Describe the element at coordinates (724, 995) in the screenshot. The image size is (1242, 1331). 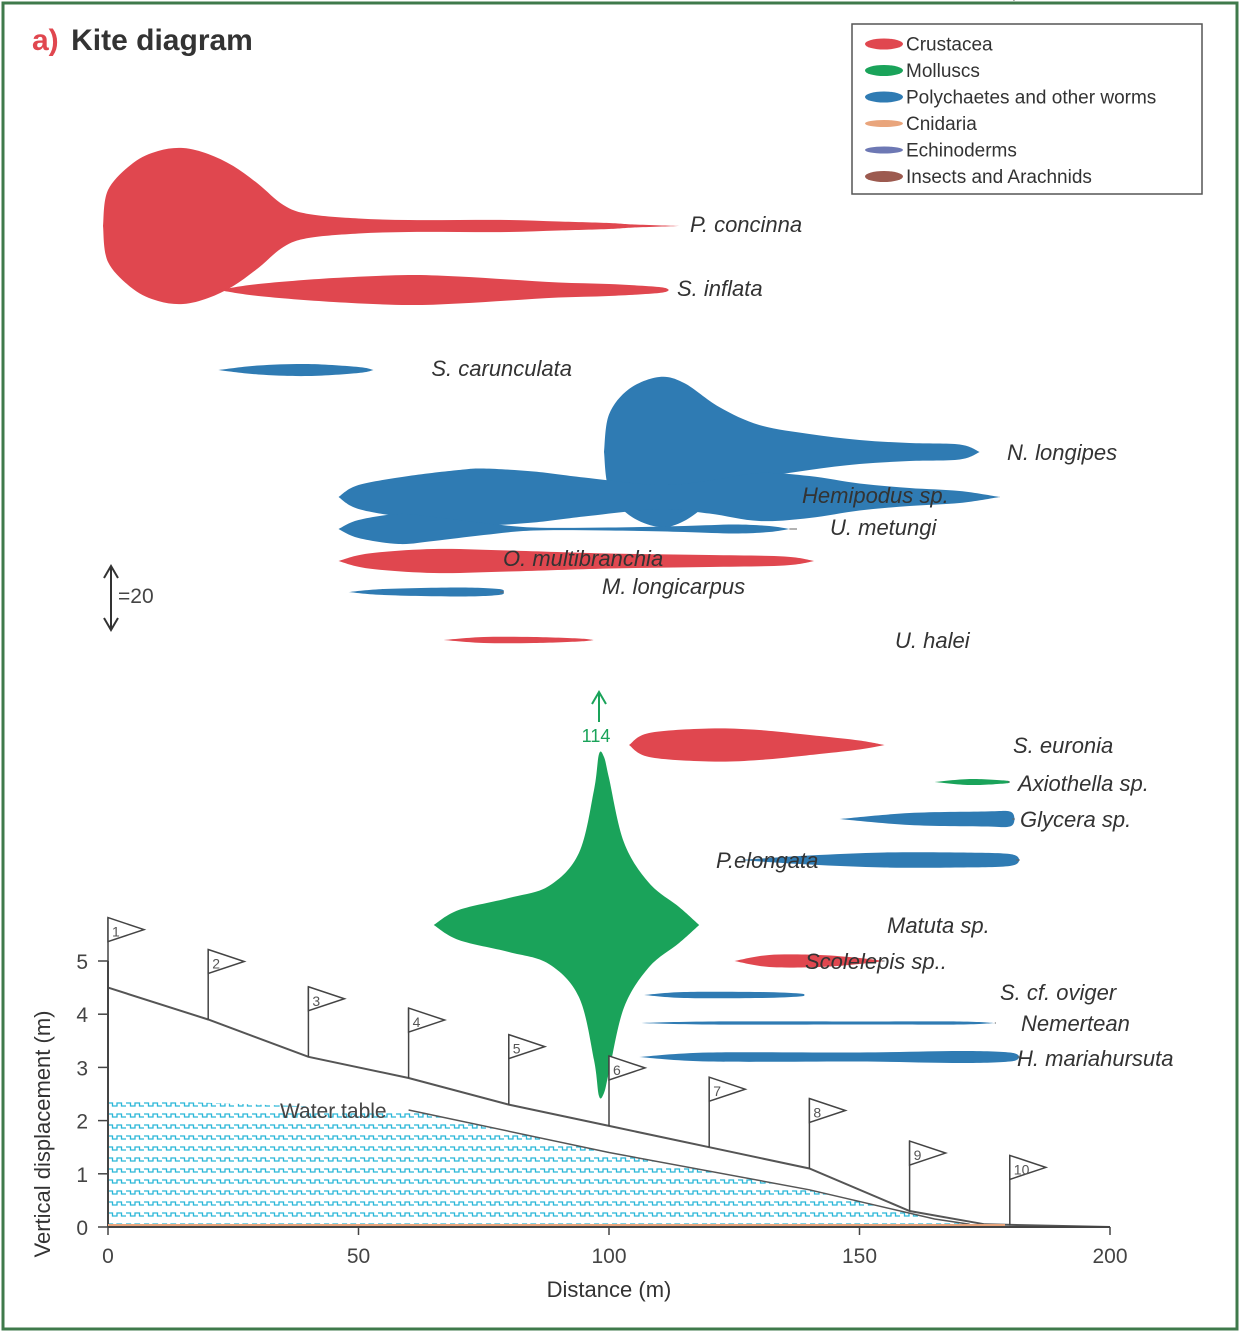
I see `kite-scolelepis-sp` at that location.